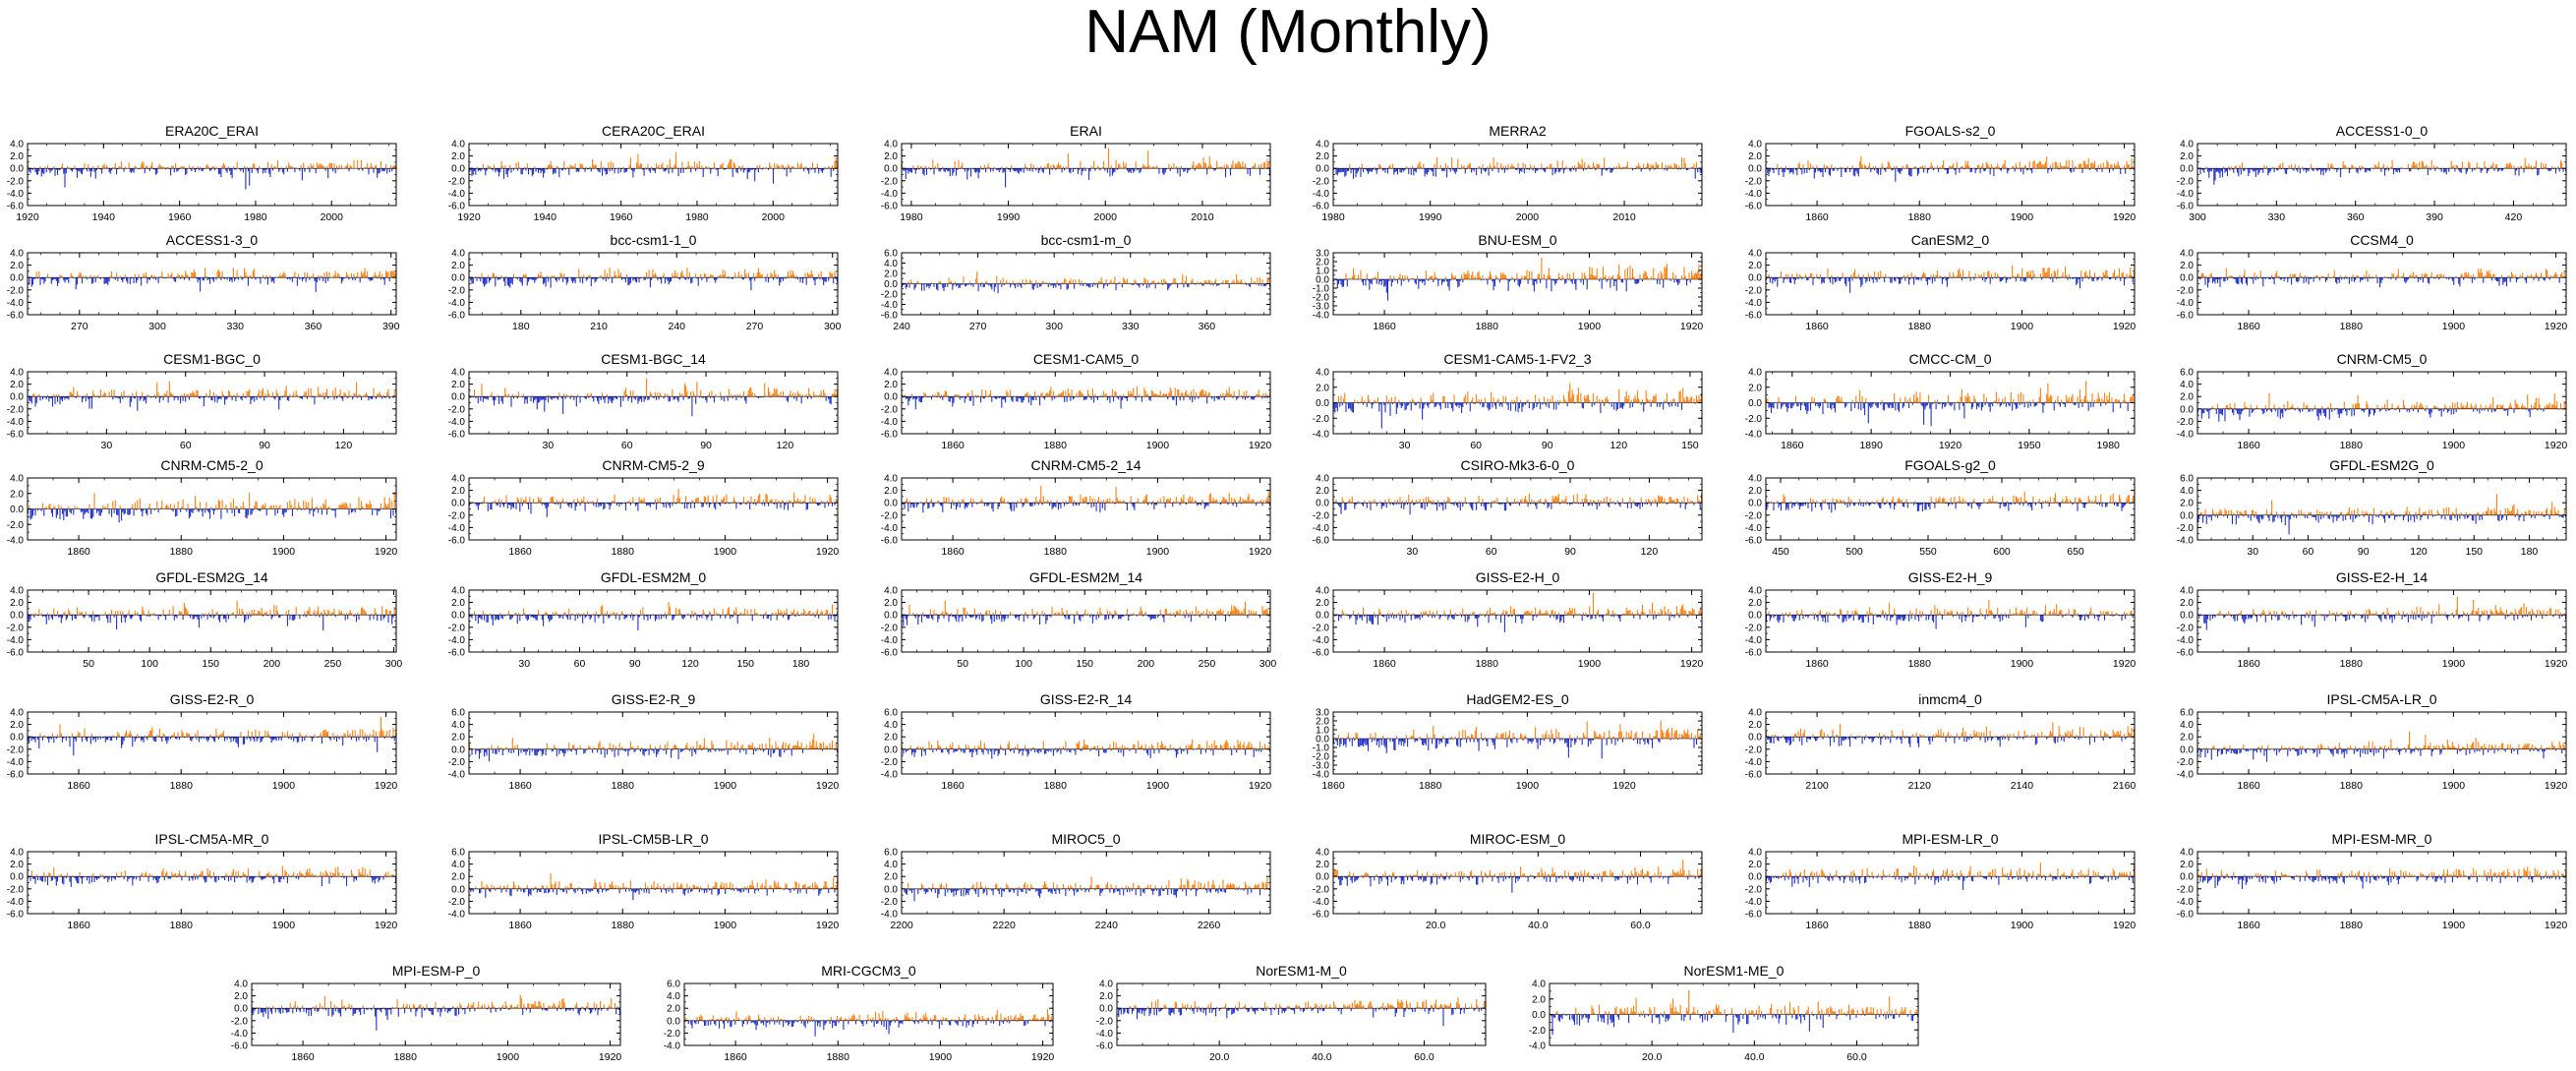 This screenshot has width=2576, height=1071. What do you see at coordinates (653, 465) in the screenshot?
I see `panel-title: CNRM-CM5-2_9` at bounding box center [653, 465].